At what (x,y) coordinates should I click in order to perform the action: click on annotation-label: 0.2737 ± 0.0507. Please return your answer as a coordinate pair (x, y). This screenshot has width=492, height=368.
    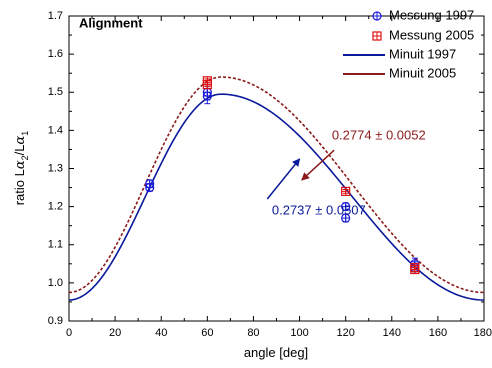
    Looking at the image, I should click on (319, 210).